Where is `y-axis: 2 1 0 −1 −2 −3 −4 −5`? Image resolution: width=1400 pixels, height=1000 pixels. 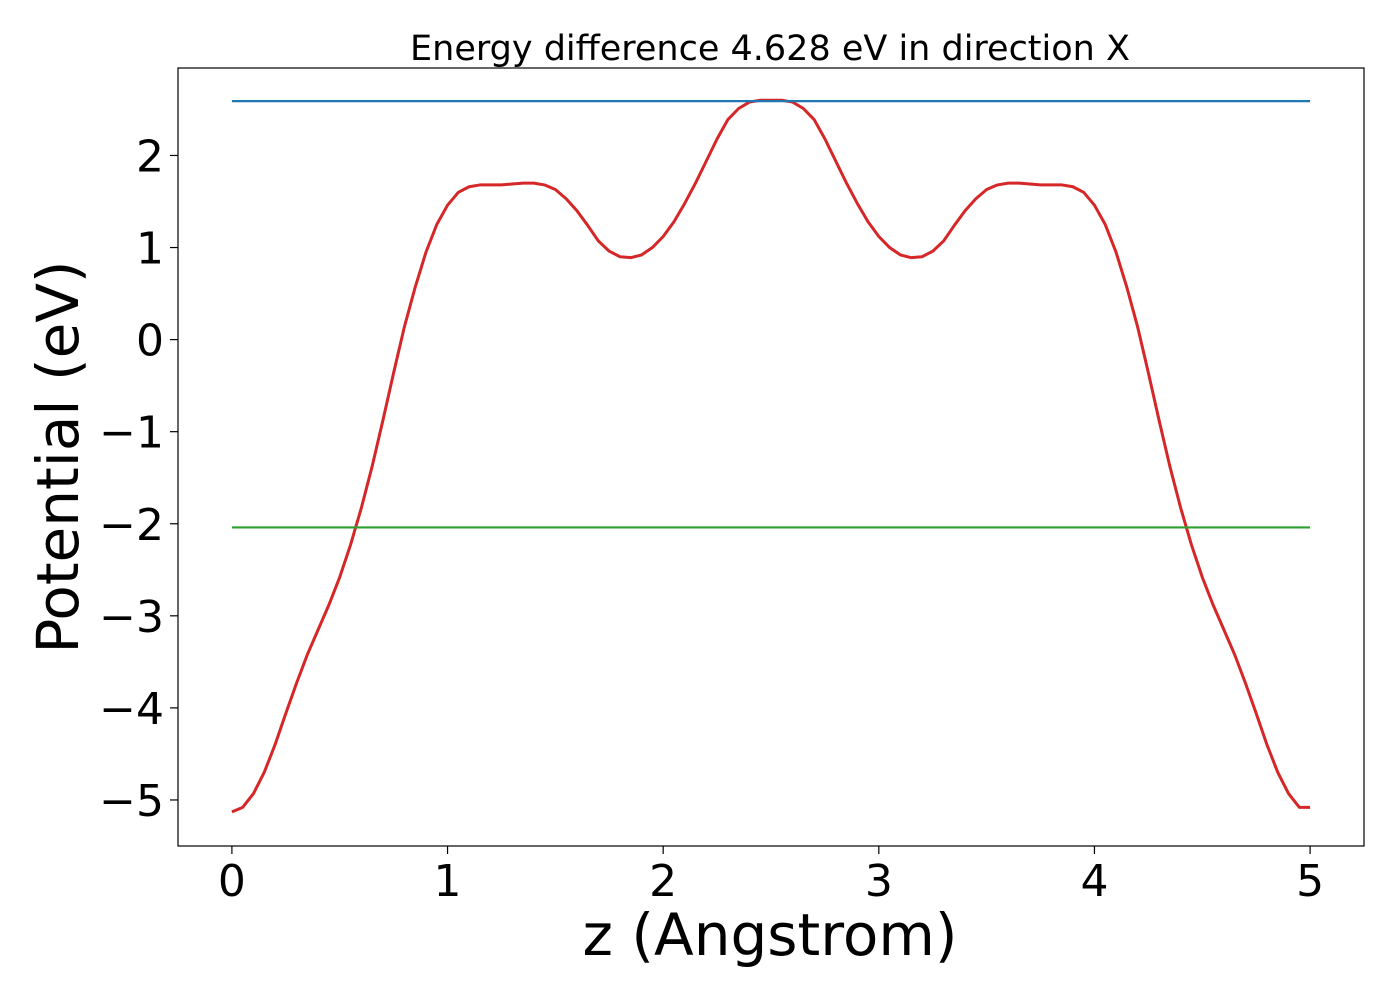
y-axis: 2 1 0 −1 −2 −3 −4 −5 is located at coordinates (138, 479).